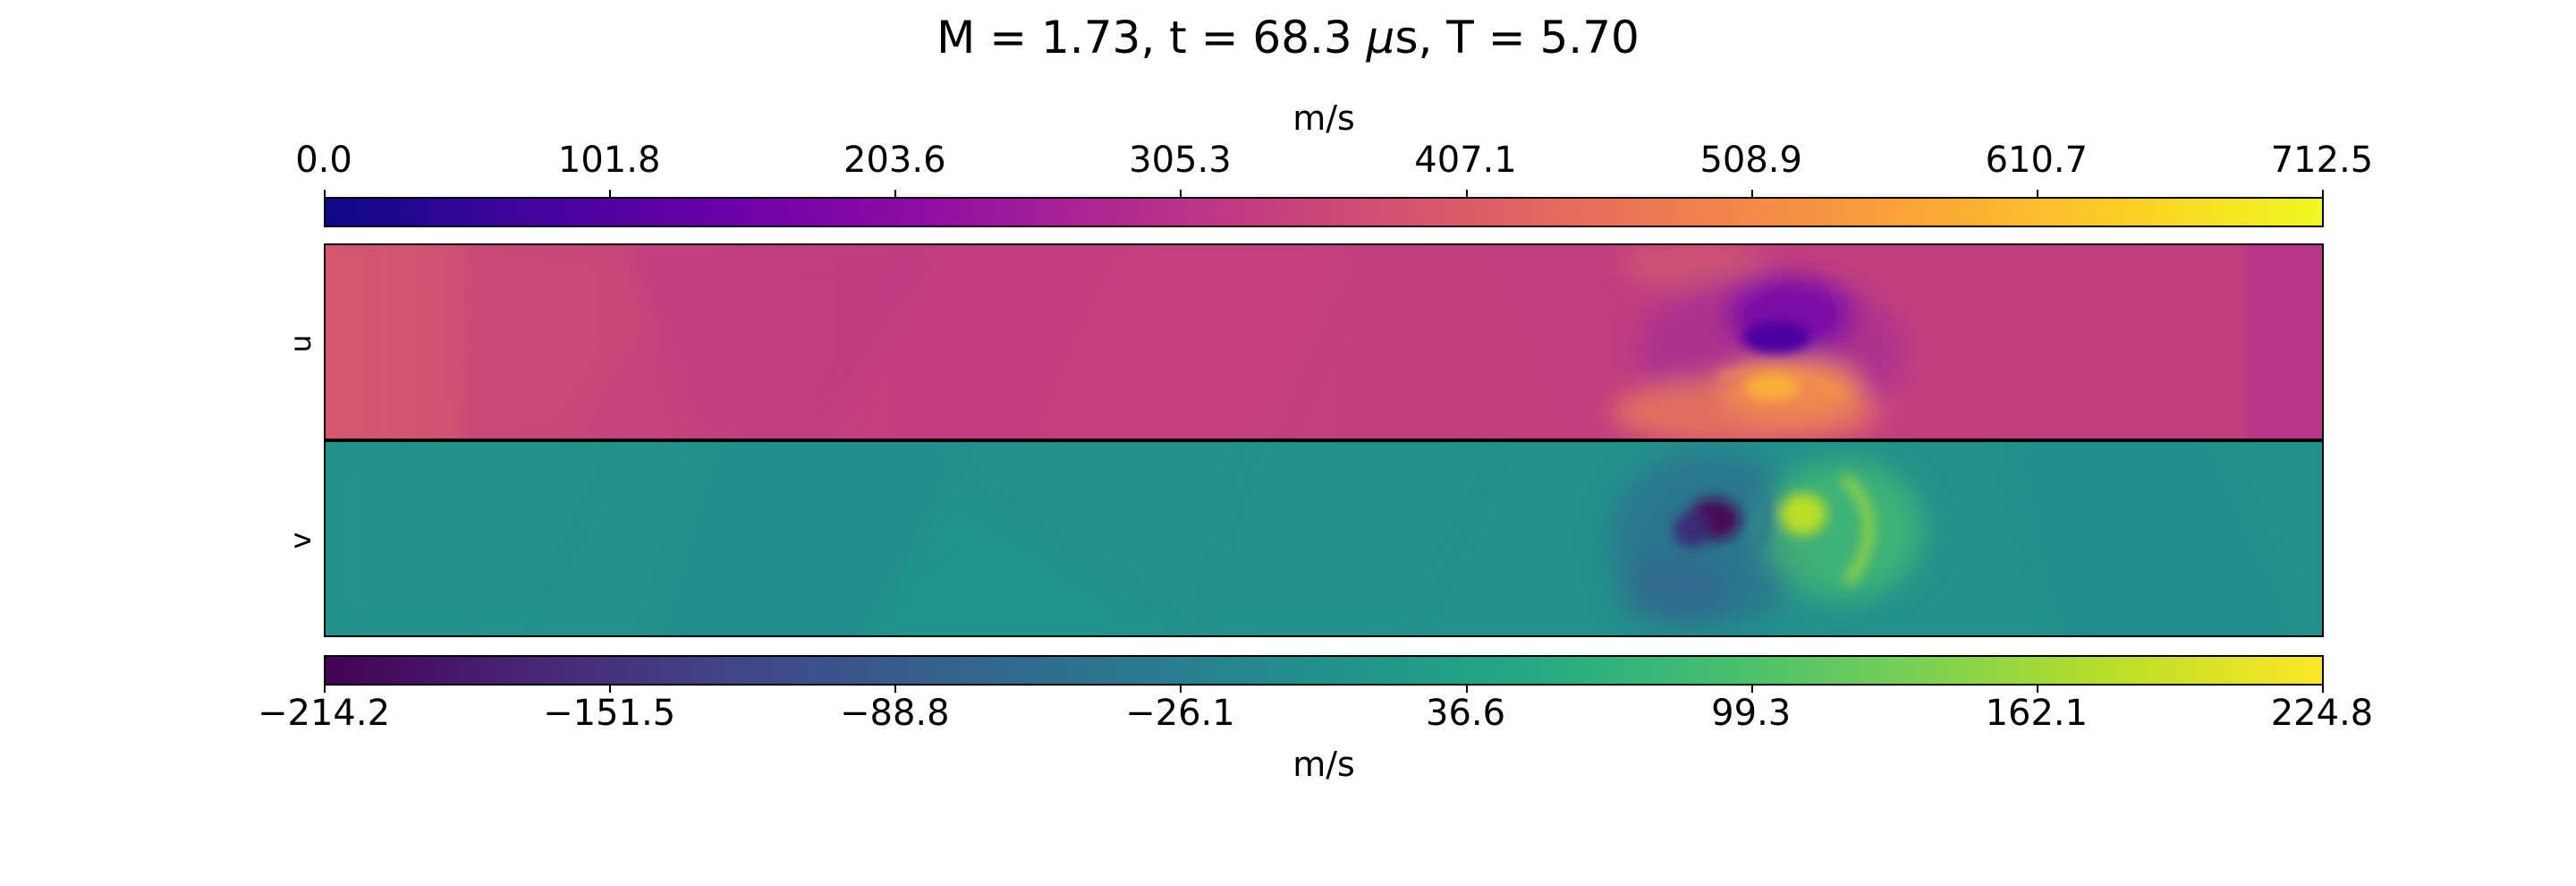 This screenshot has height=886, width=2576. Describe the element at coordinates (1750, 160) in the screenshot. I see `top-colorbar-tick-label: 508.9` at that location.